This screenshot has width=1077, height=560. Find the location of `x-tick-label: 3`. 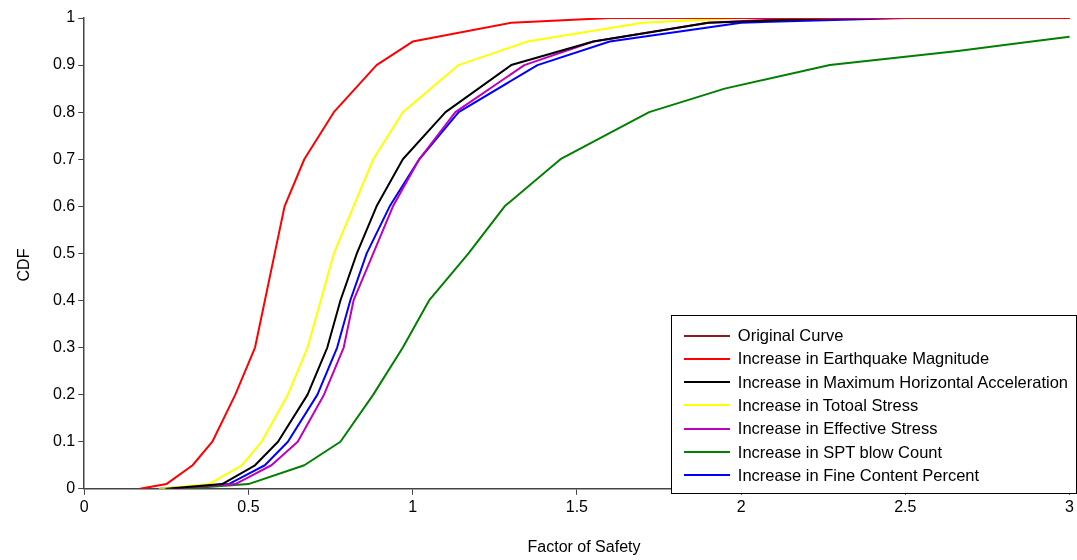

x-tick-label: 3 is located at coordinates (1070, 506).